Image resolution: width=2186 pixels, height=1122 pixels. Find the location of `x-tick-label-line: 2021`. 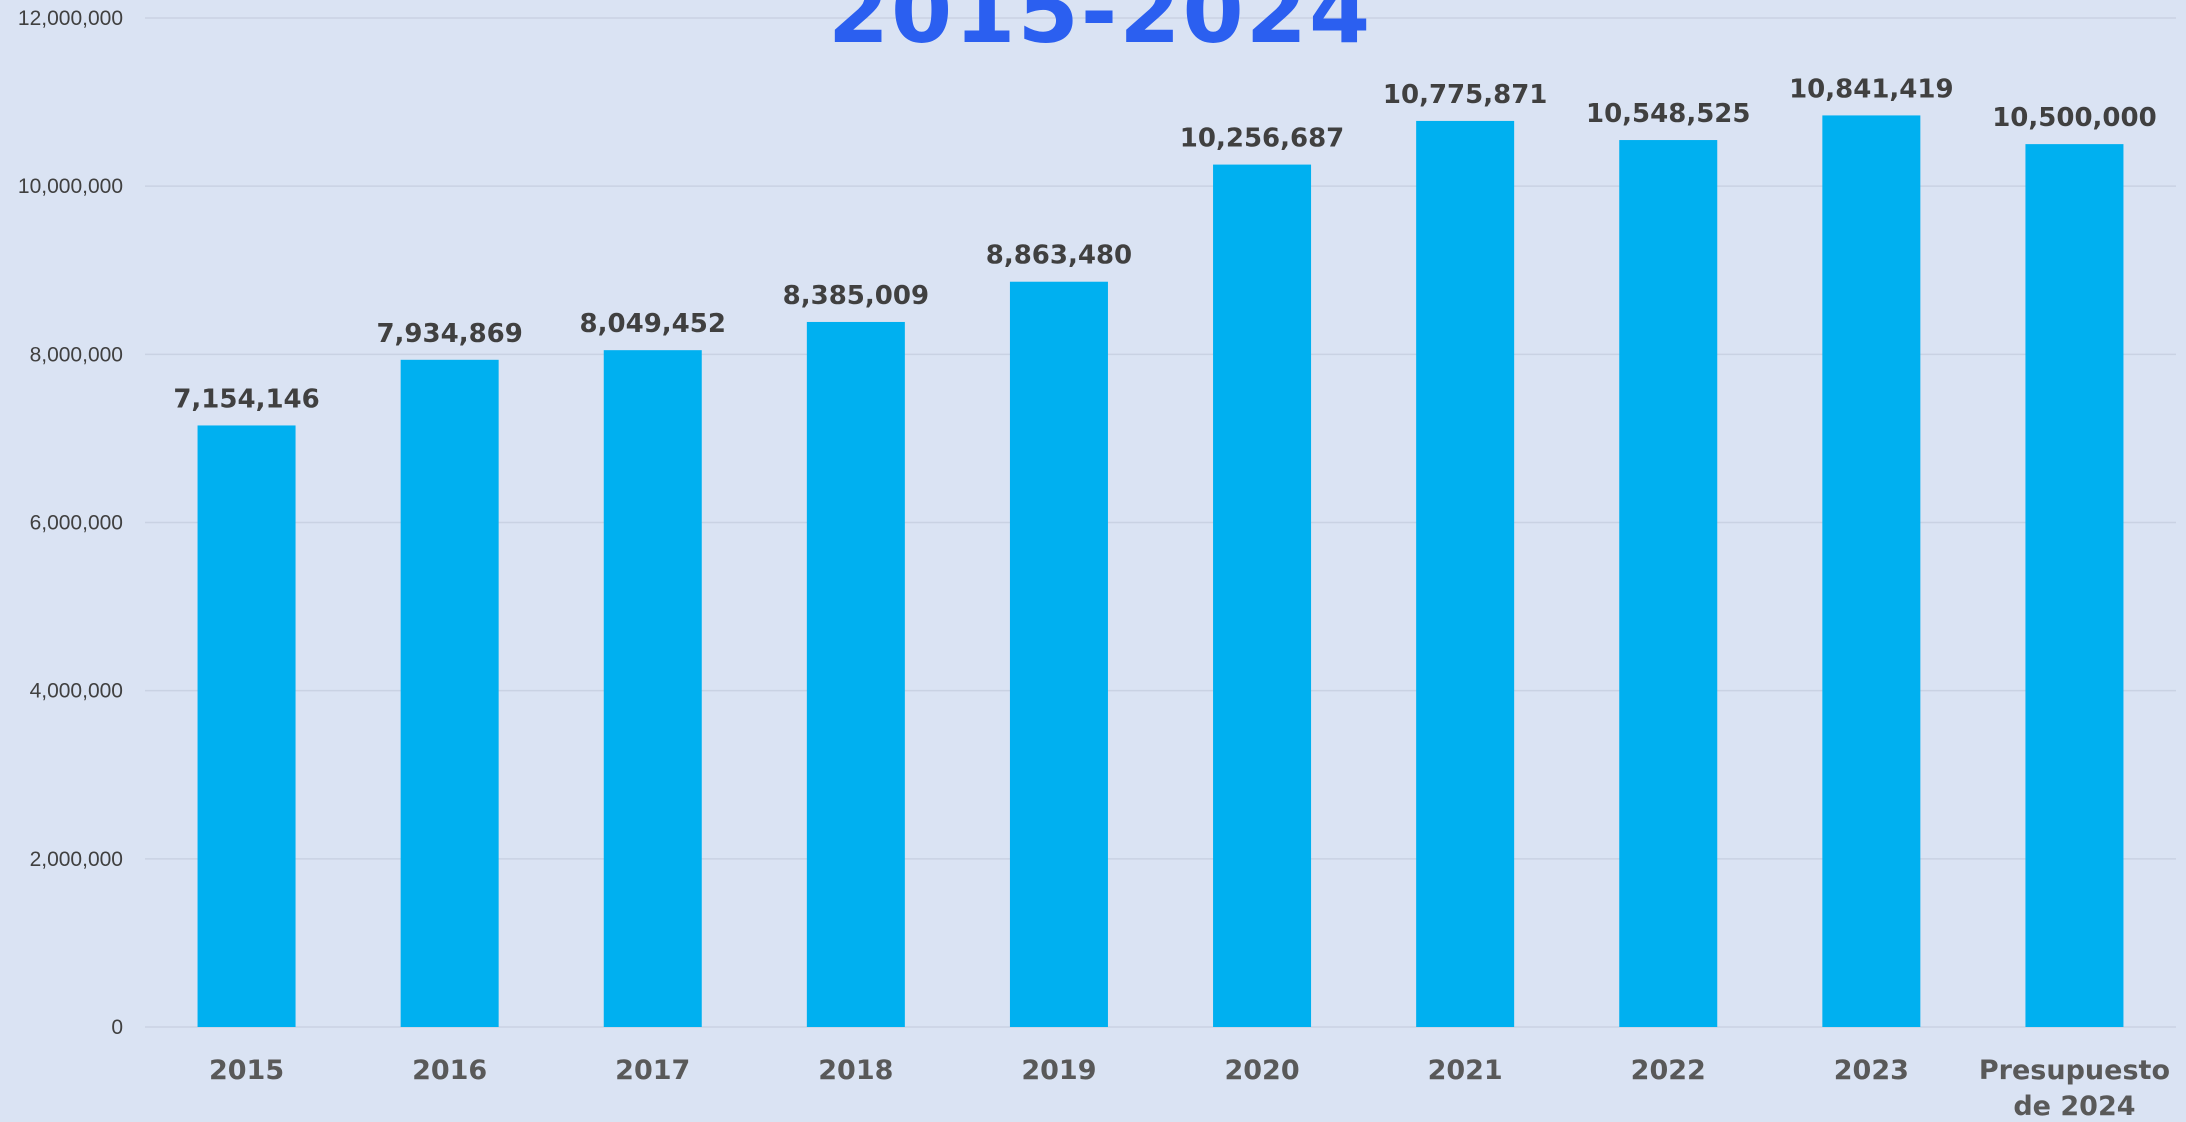

x-tick-label-line: 2021 is located at coordinates (1465, 1070).